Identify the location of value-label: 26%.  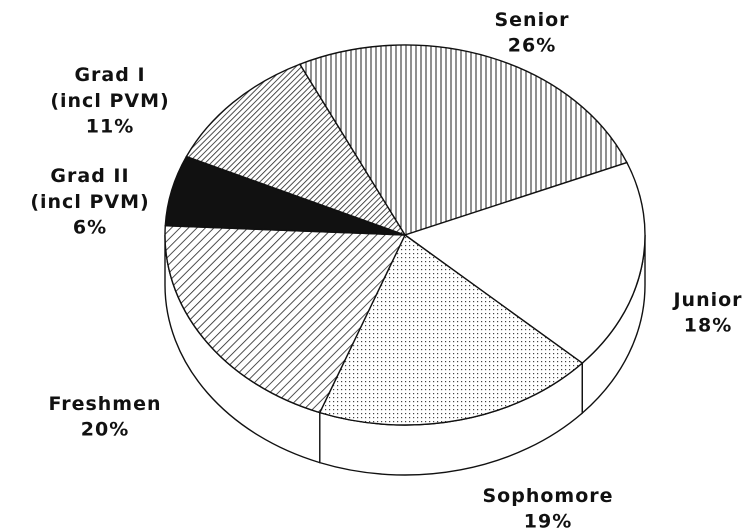
(532, 46).